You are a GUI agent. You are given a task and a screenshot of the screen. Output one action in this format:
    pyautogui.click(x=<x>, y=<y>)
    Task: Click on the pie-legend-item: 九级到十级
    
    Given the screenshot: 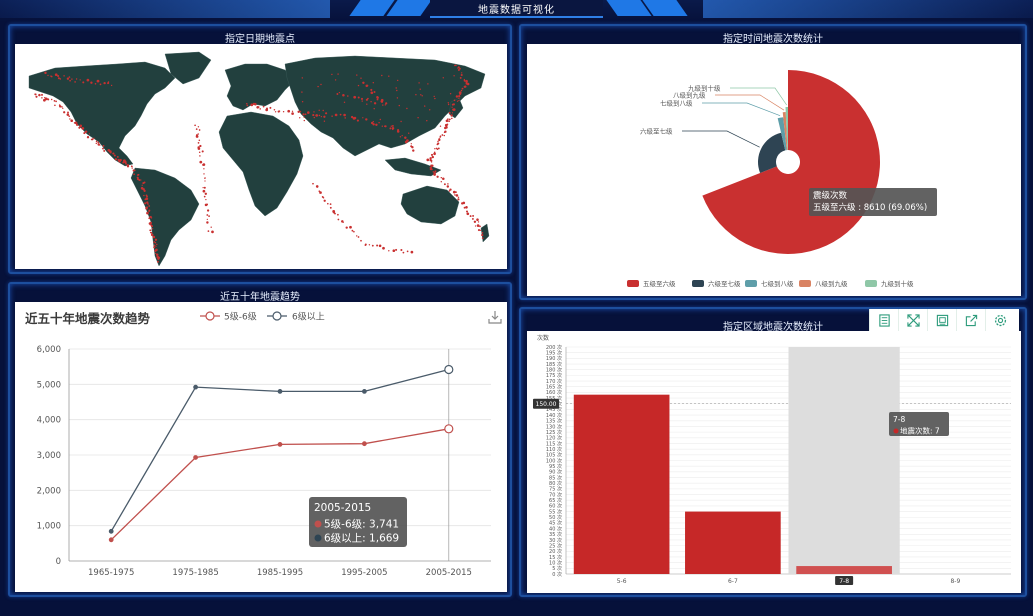 What is the action you would take?
    pyautogui.click(x=889, y=283)
    